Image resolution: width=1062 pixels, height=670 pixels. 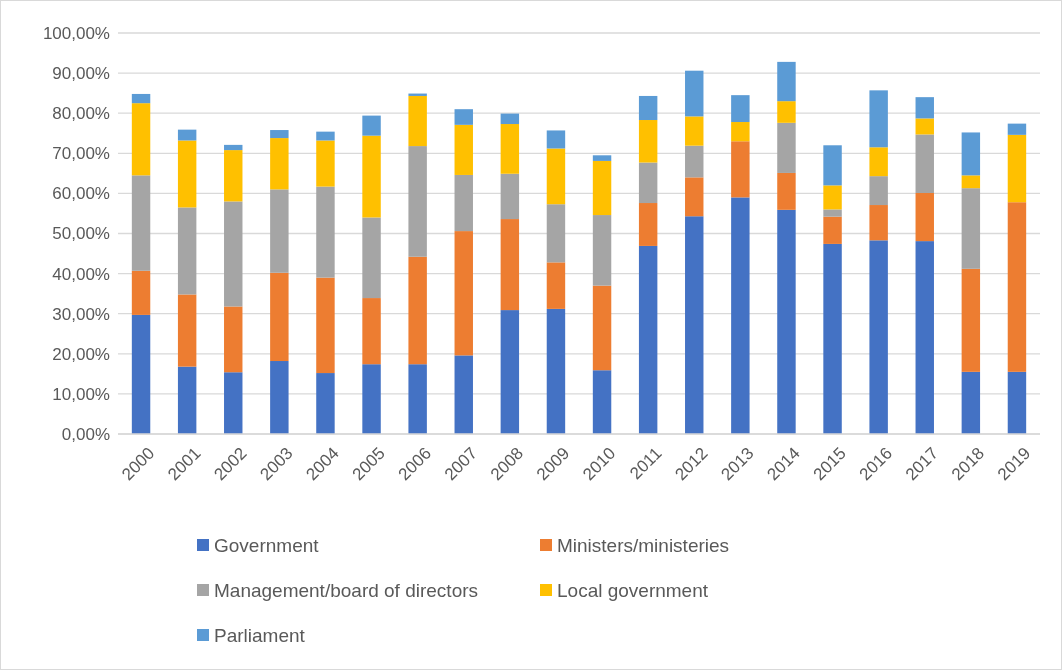 I want to click on y-tick-label: 80,00%, so click(x=81, y=114).